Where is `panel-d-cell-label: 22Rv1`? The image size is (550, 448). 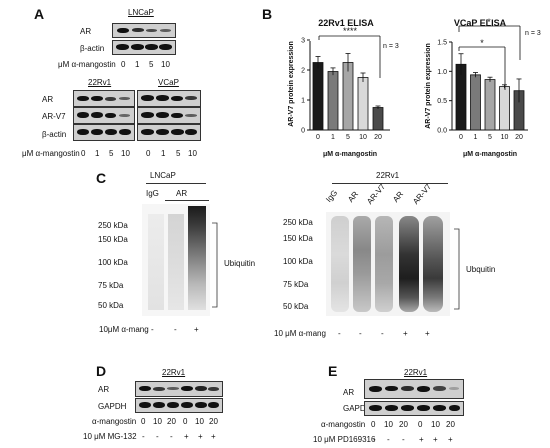 panel-d-cell-label: 22Rv1 is located at coordinates (174, 372).